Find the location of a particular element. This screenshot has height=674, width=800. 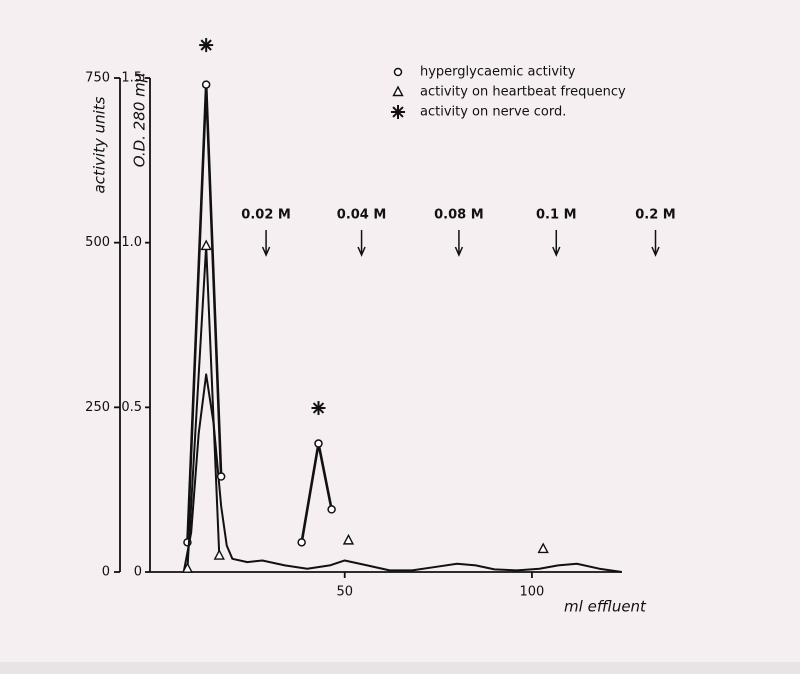

x-tick-label: 50 is located at coordinates (344, 592).